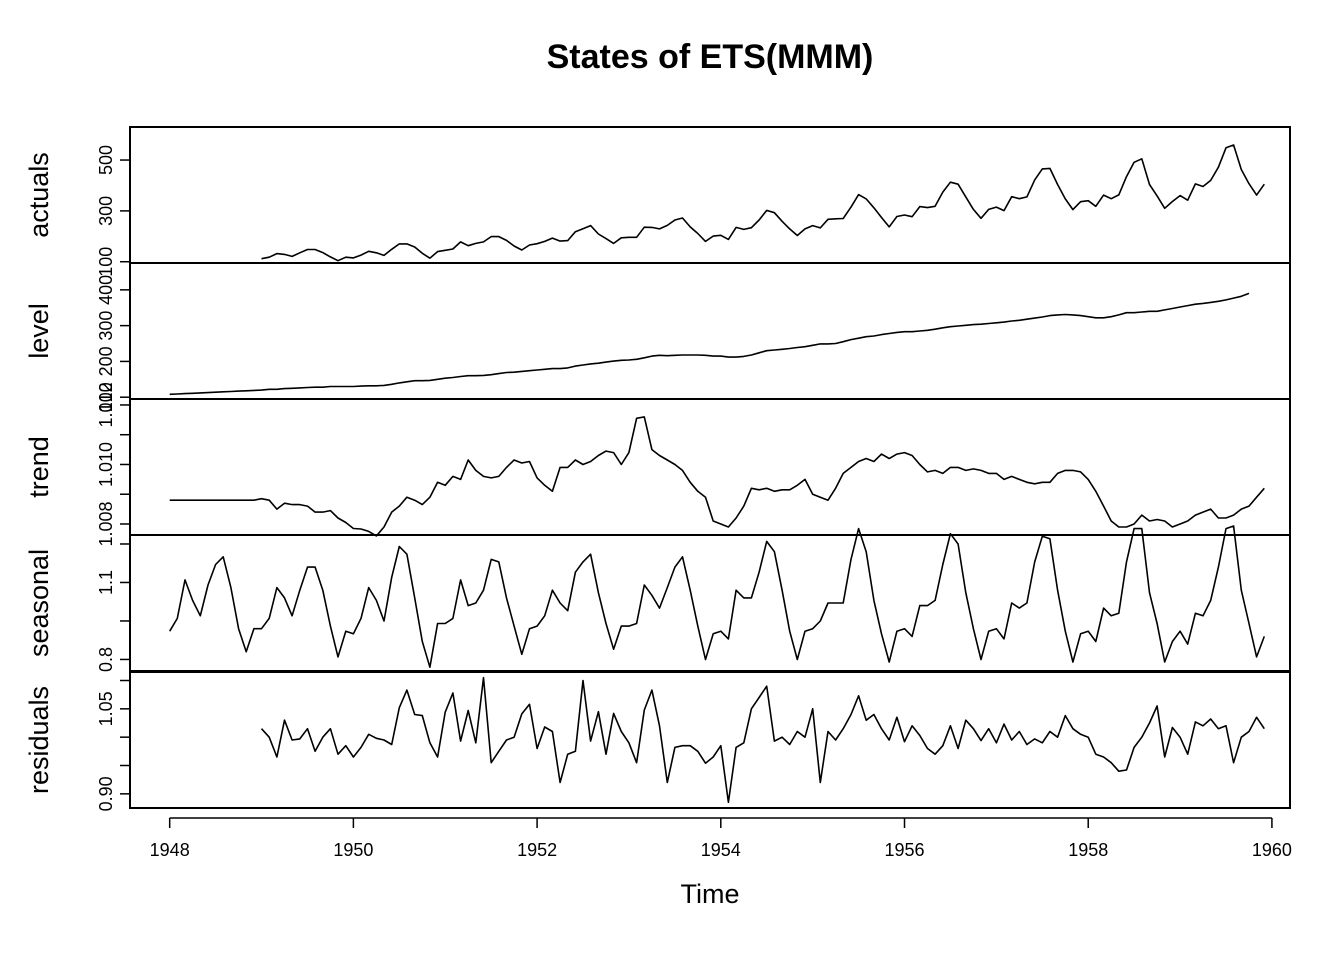 The height and width of the screenshot is (960, 1344). I want to click on panel-frame-level, so click(710, 331).